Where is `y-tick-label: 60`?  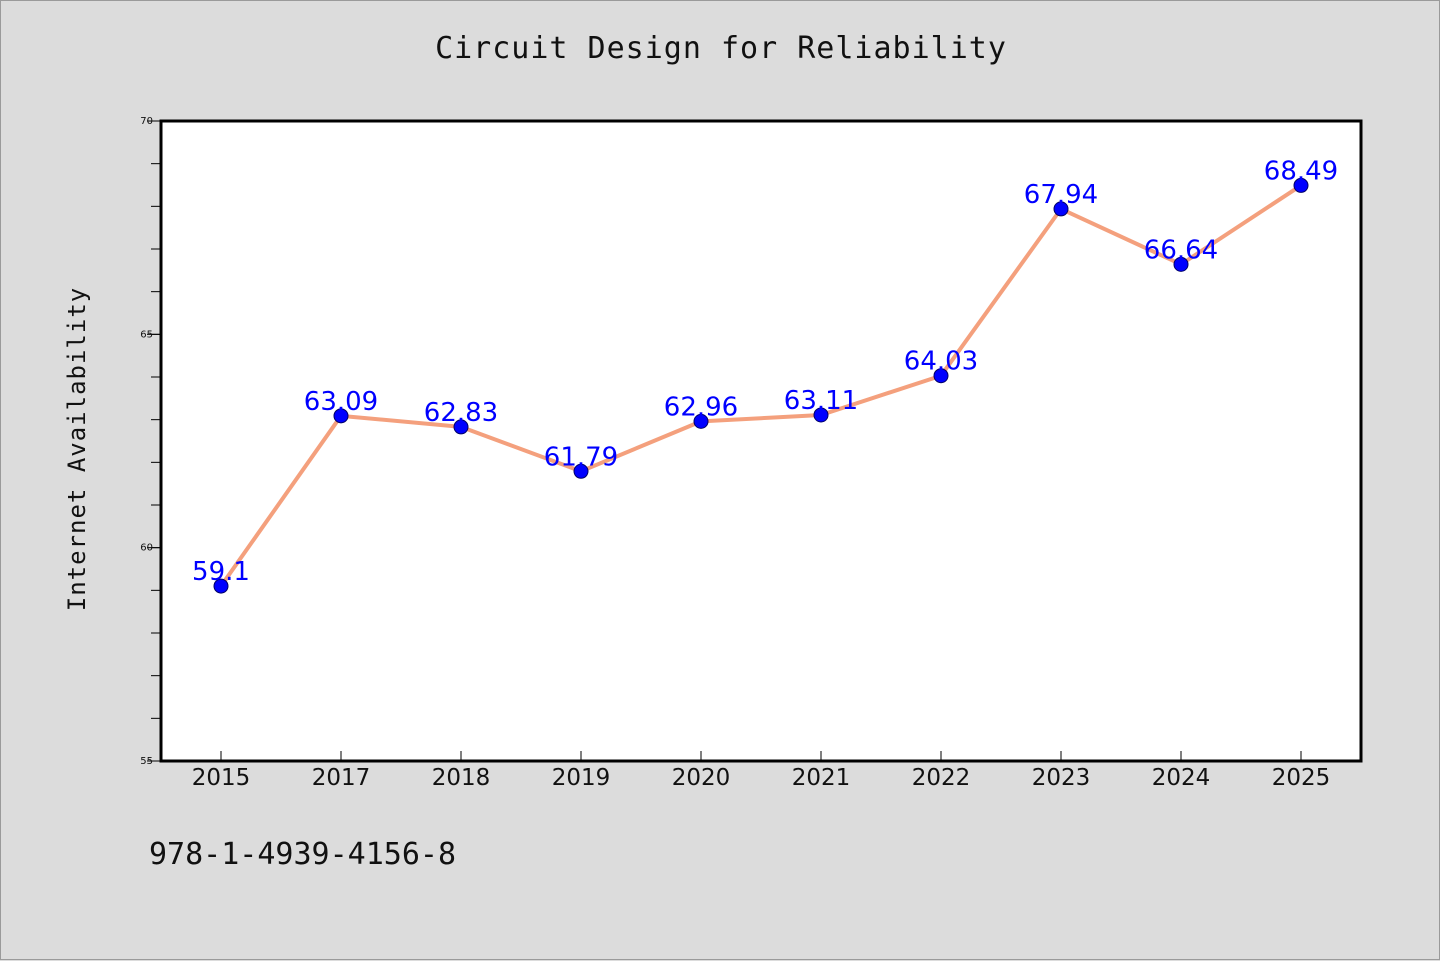
y-tick-label: 60 is located at coordinates (146, 548).